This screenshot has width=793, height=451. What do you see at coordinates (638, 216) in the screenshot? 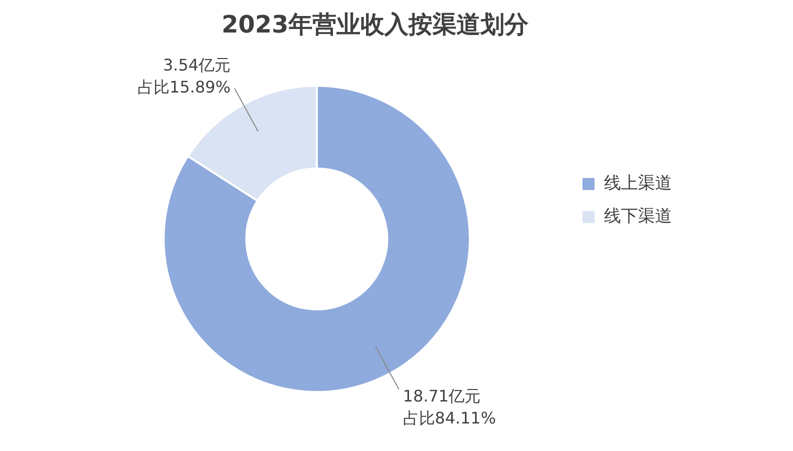
I see `legend-label: 线下渠道` at bounding box center [638, 216].